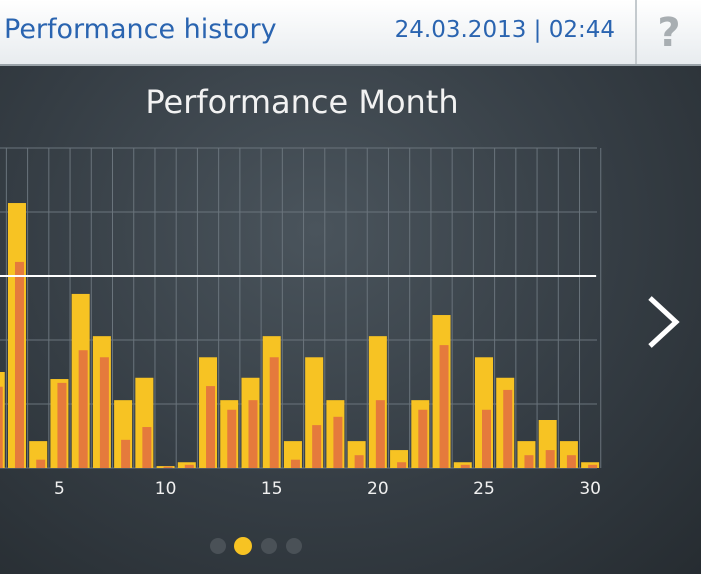 The width and height of the screenshot is (701, 574). Describe the element at coordinates (590, 489) in the screenshot. I see `x-tick-label: 30` at that location.